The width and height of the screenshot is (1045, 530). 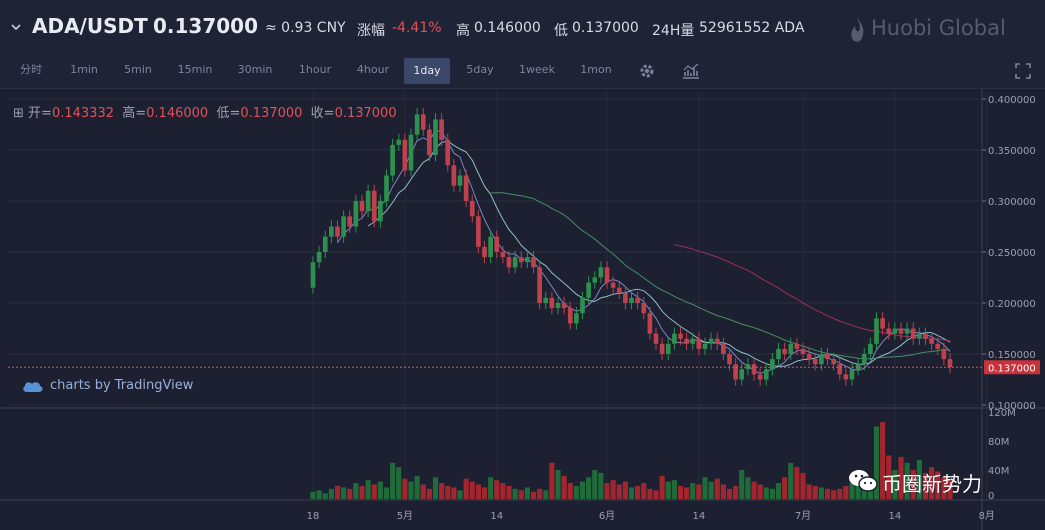 What do you see at coordinates (16, 27) in the screenshot?
I see `chevron-down-icon` at bounding box center [16, 27].